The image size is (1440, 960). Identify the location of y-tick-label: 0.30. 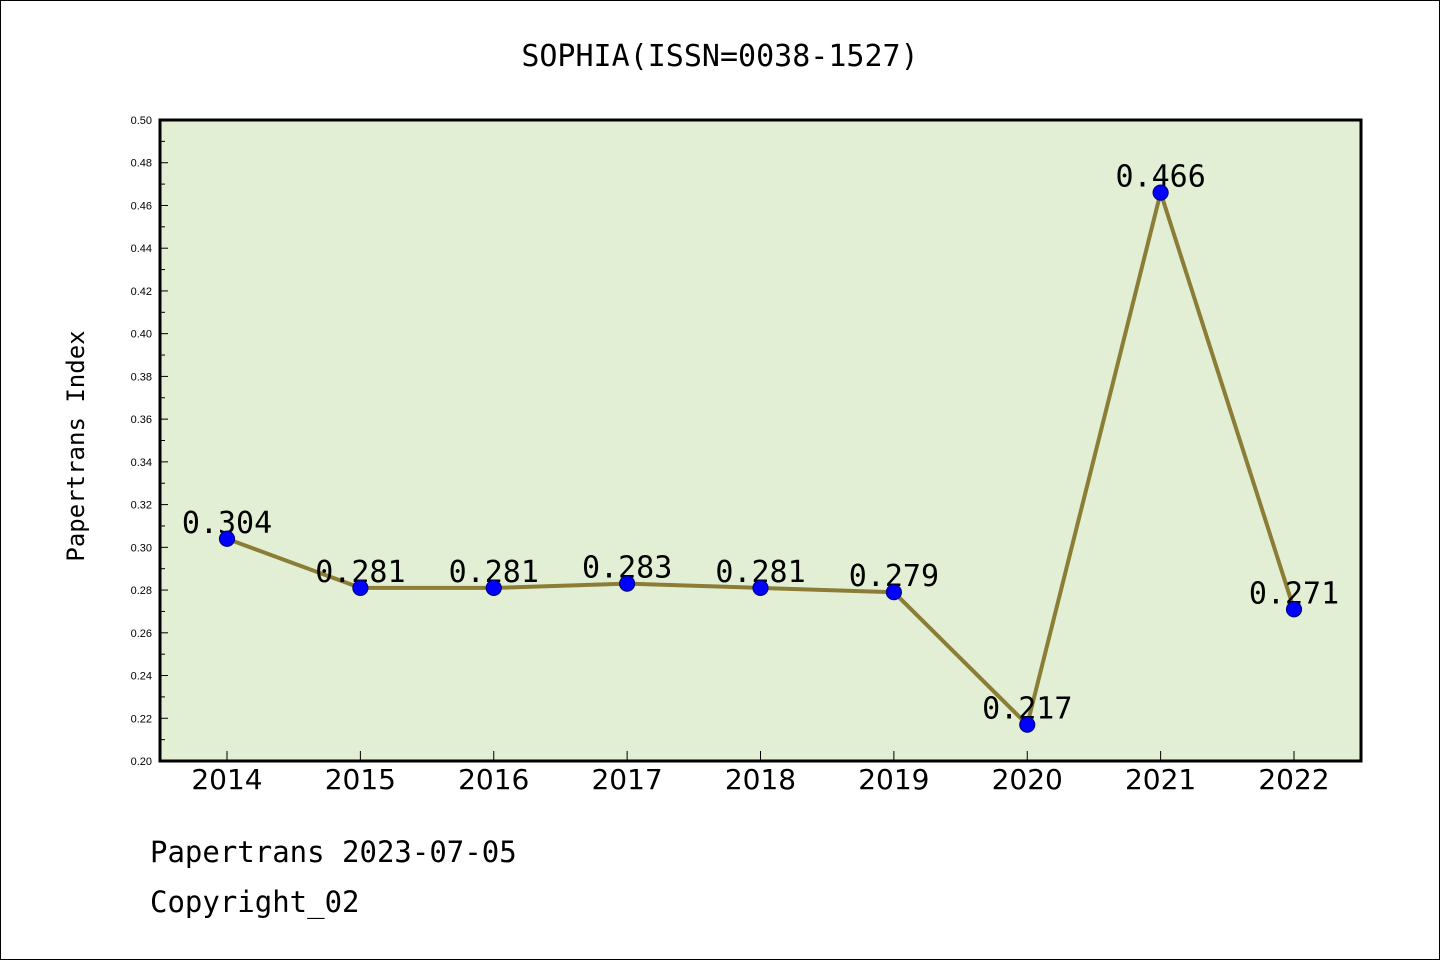
(141, 548).